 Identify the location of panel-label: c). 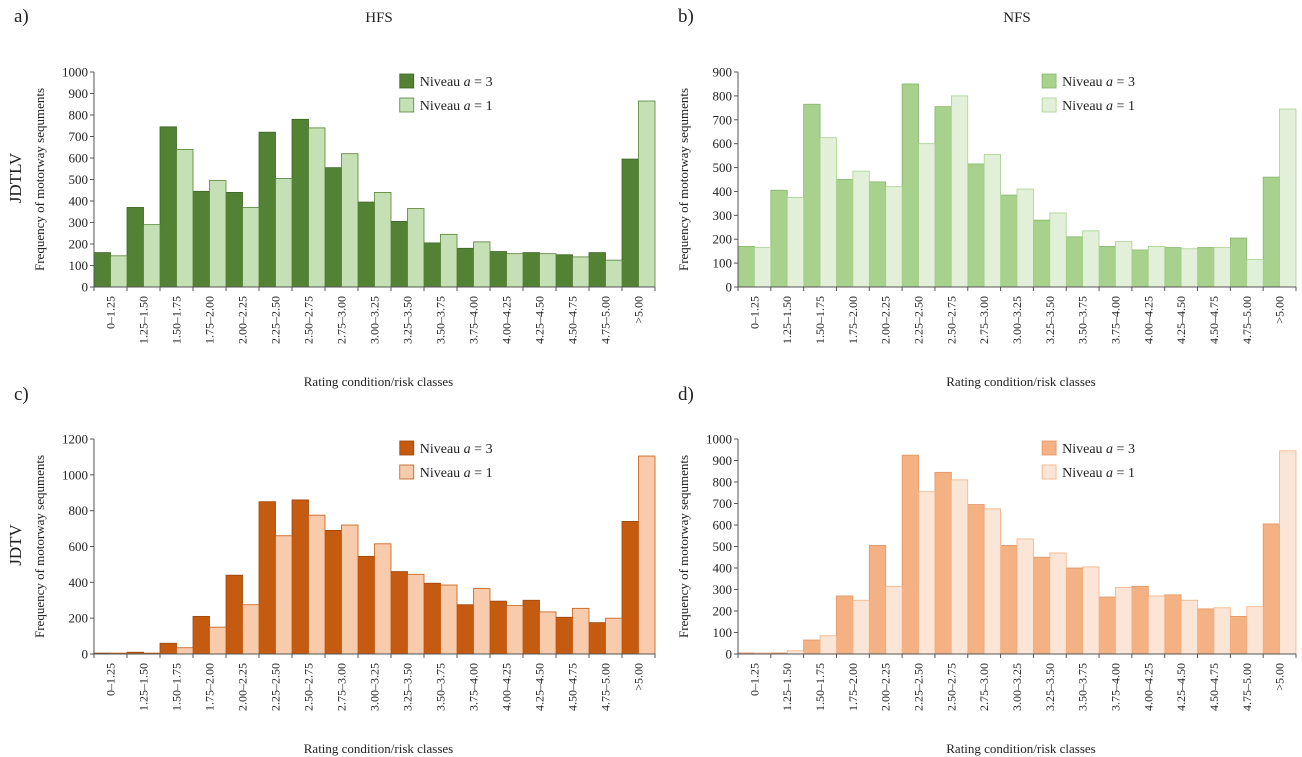
(21, 394).